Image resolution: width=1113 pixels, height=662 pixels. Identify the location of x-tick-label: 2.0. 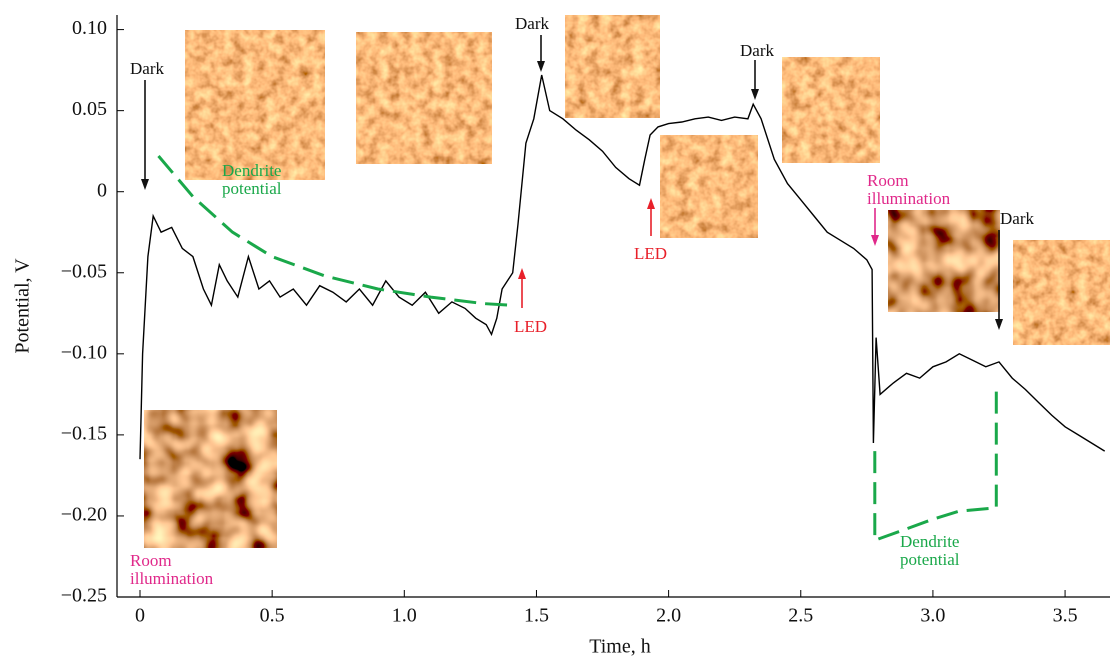
(668, 616).